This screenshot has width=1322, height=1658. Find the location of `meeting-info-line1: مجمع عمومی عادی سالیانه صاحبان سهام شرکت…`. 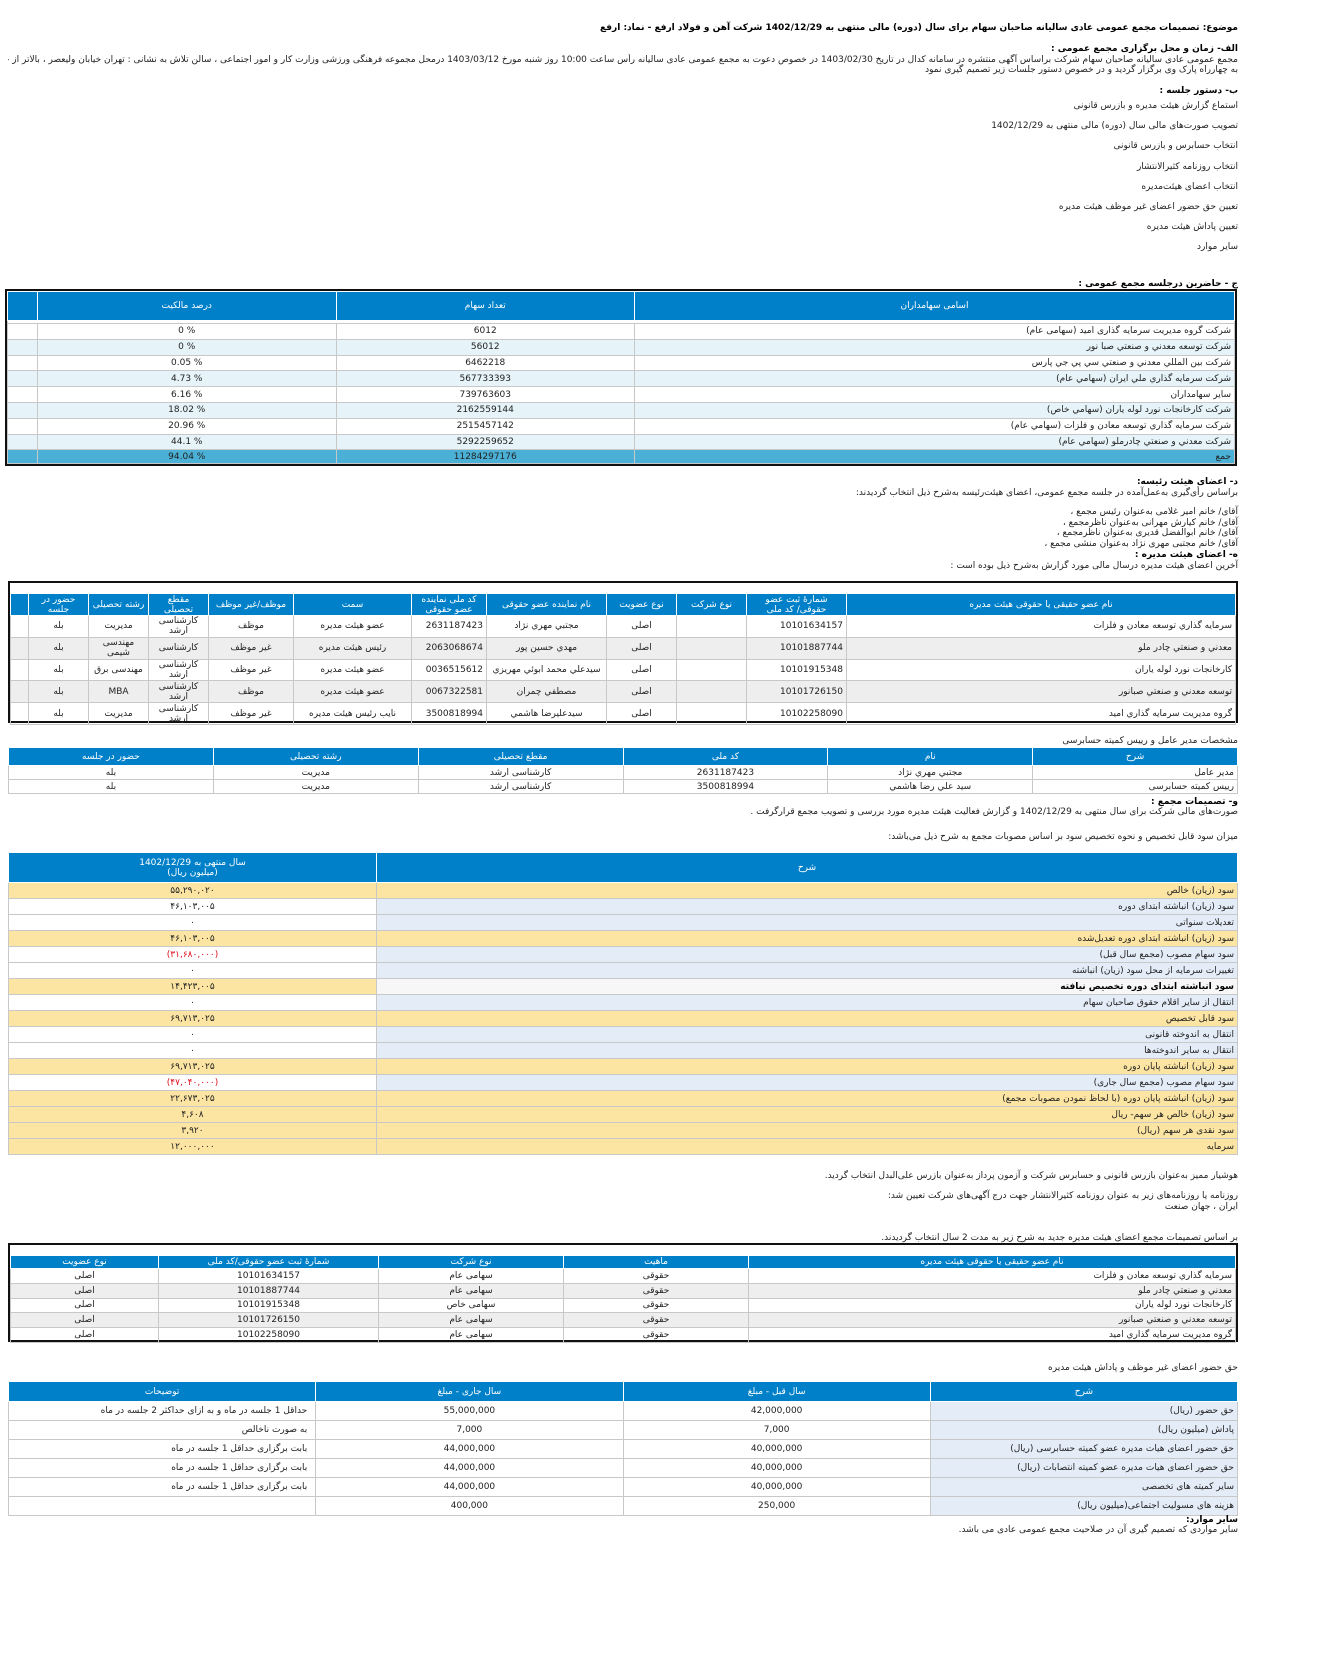

meeting-info-line1: مجمع عمومی عادی سالیانه صاحبان سهام شرکت… is located at coordinates (623, 60).